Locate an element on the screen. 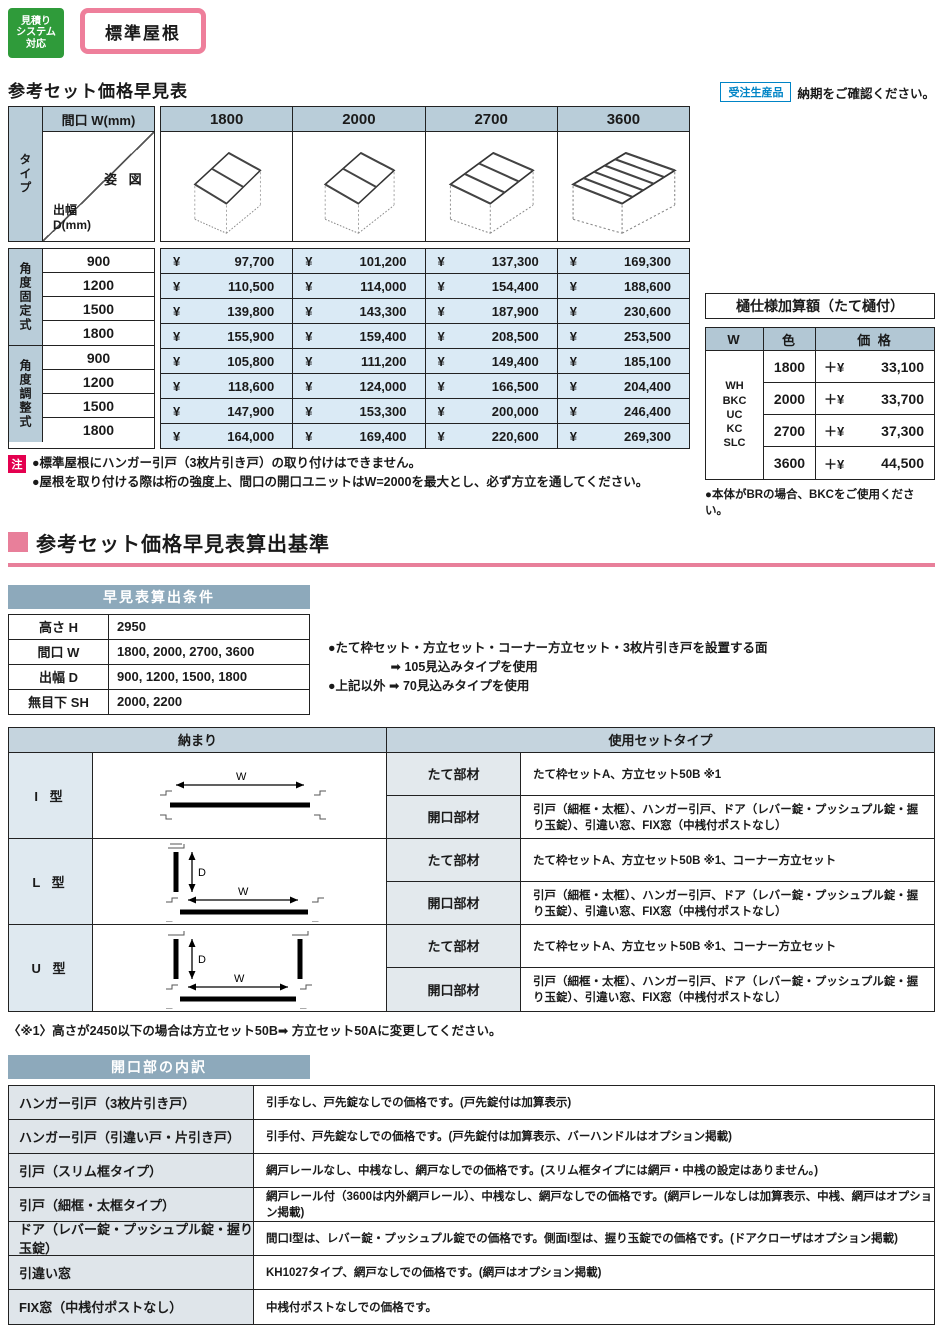 This screenshot has height=1325, width=943. price-cell: ¥187,900 is located at coordinates (491, 311).